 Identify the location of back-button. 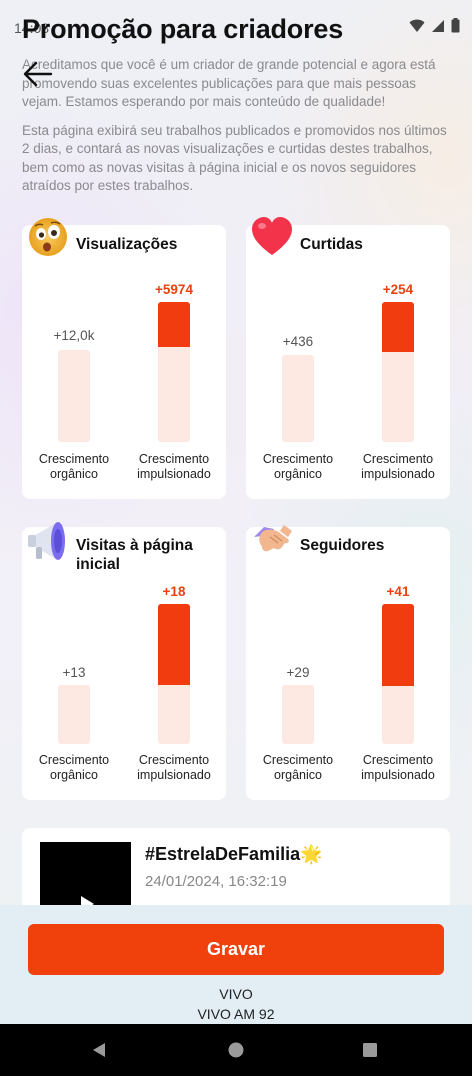
(38, 74).